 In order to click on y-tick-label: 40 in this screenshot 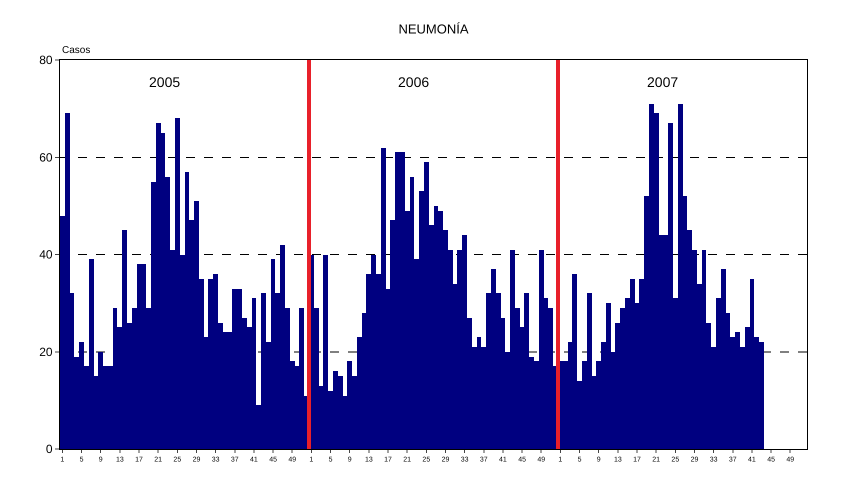, I will do `click(46, 255)`.